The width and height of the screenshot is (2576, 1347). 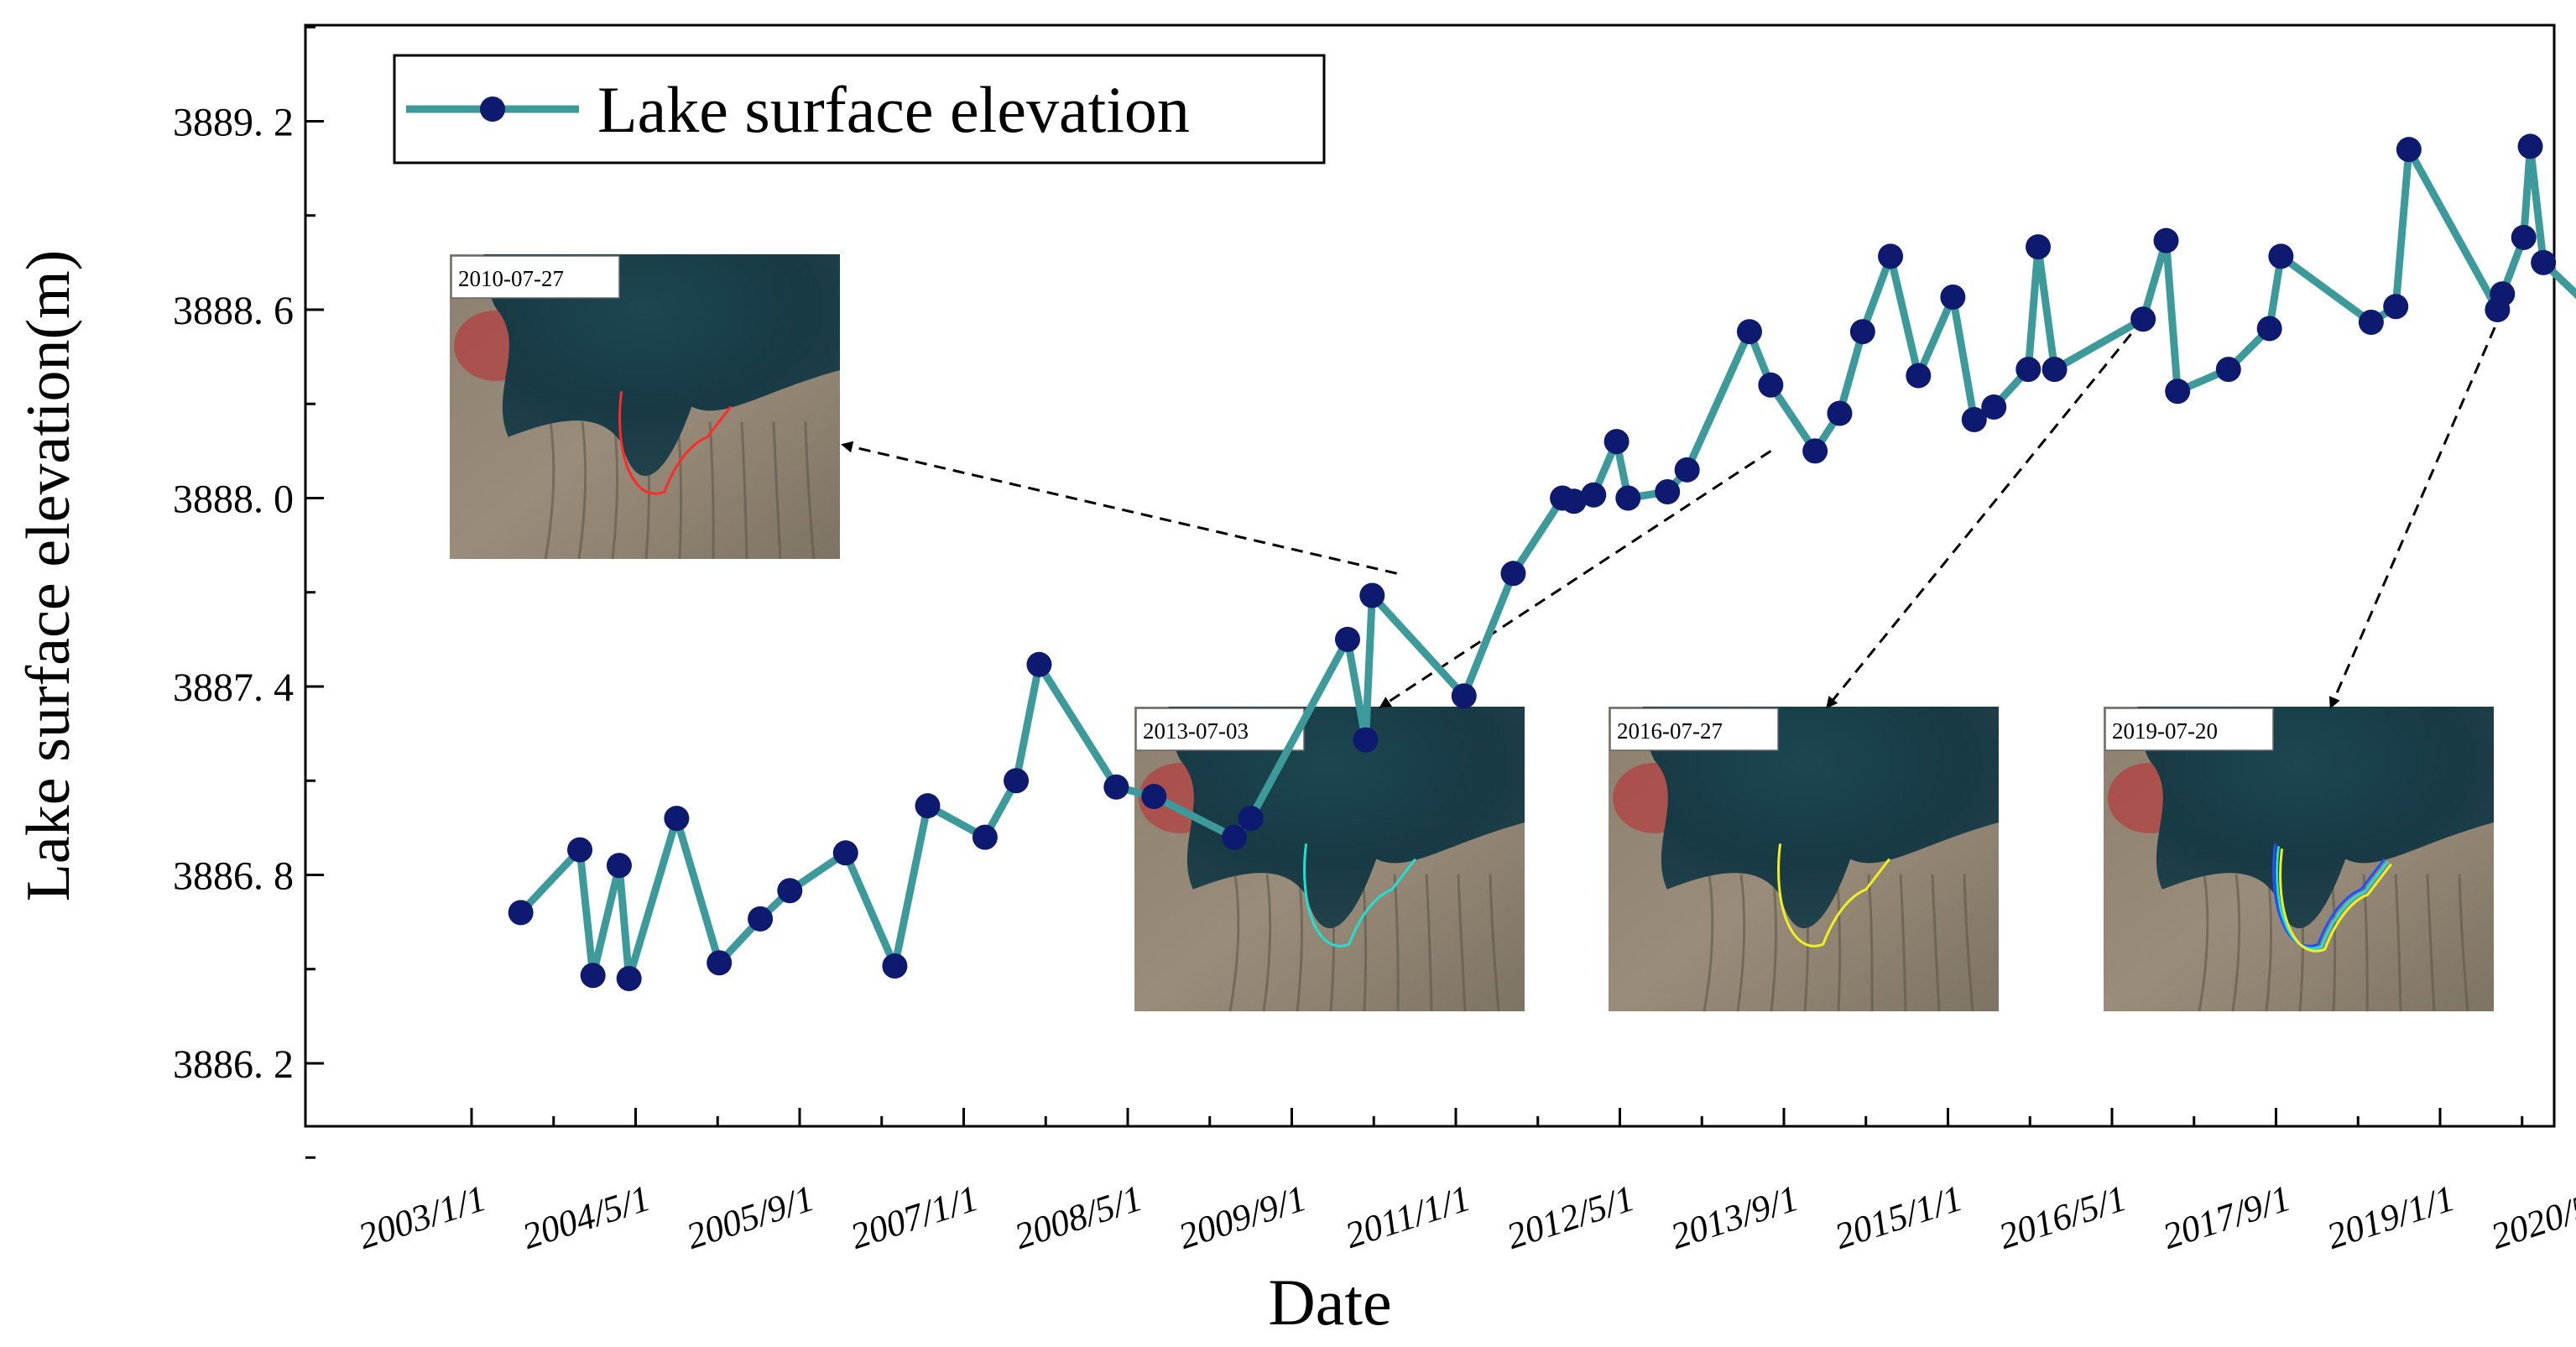 I want to click on x-tick-label: 2003/1/1, so click(x=422, y=1217).